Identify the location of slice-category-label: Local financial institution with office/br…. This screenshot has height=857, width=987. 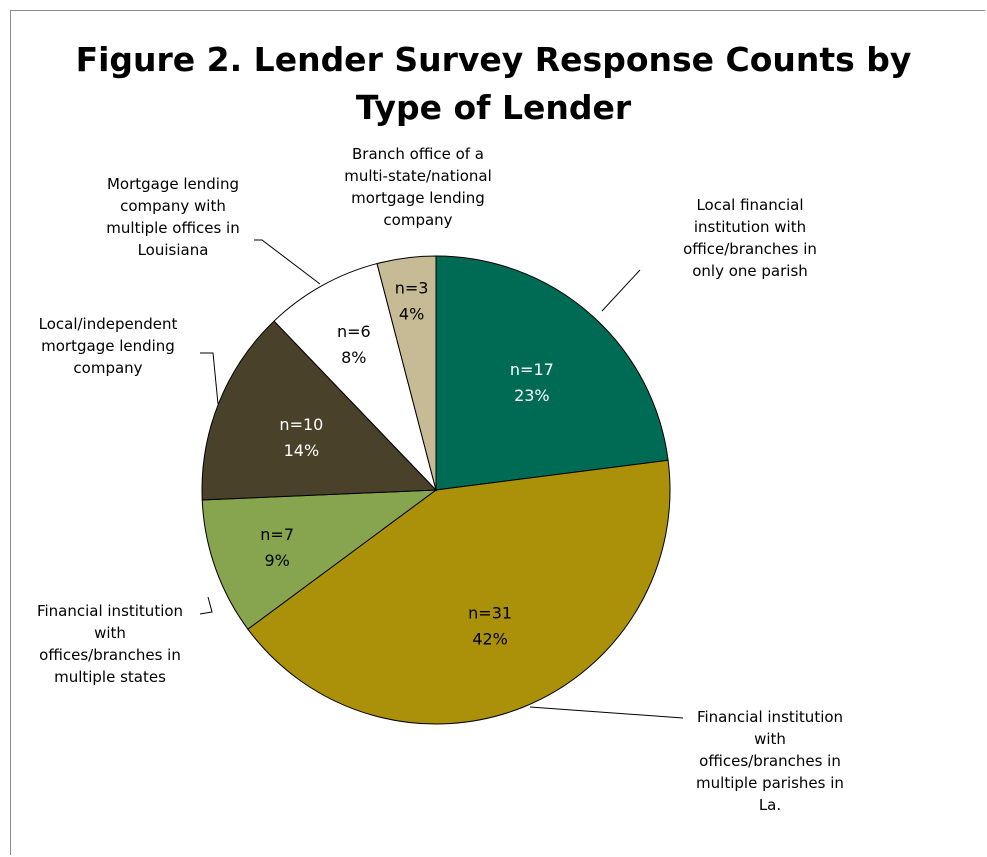
(750, 238).